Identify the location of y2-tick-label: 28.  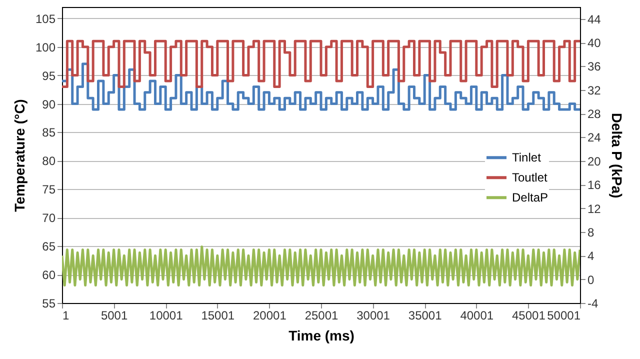
(595, 114).